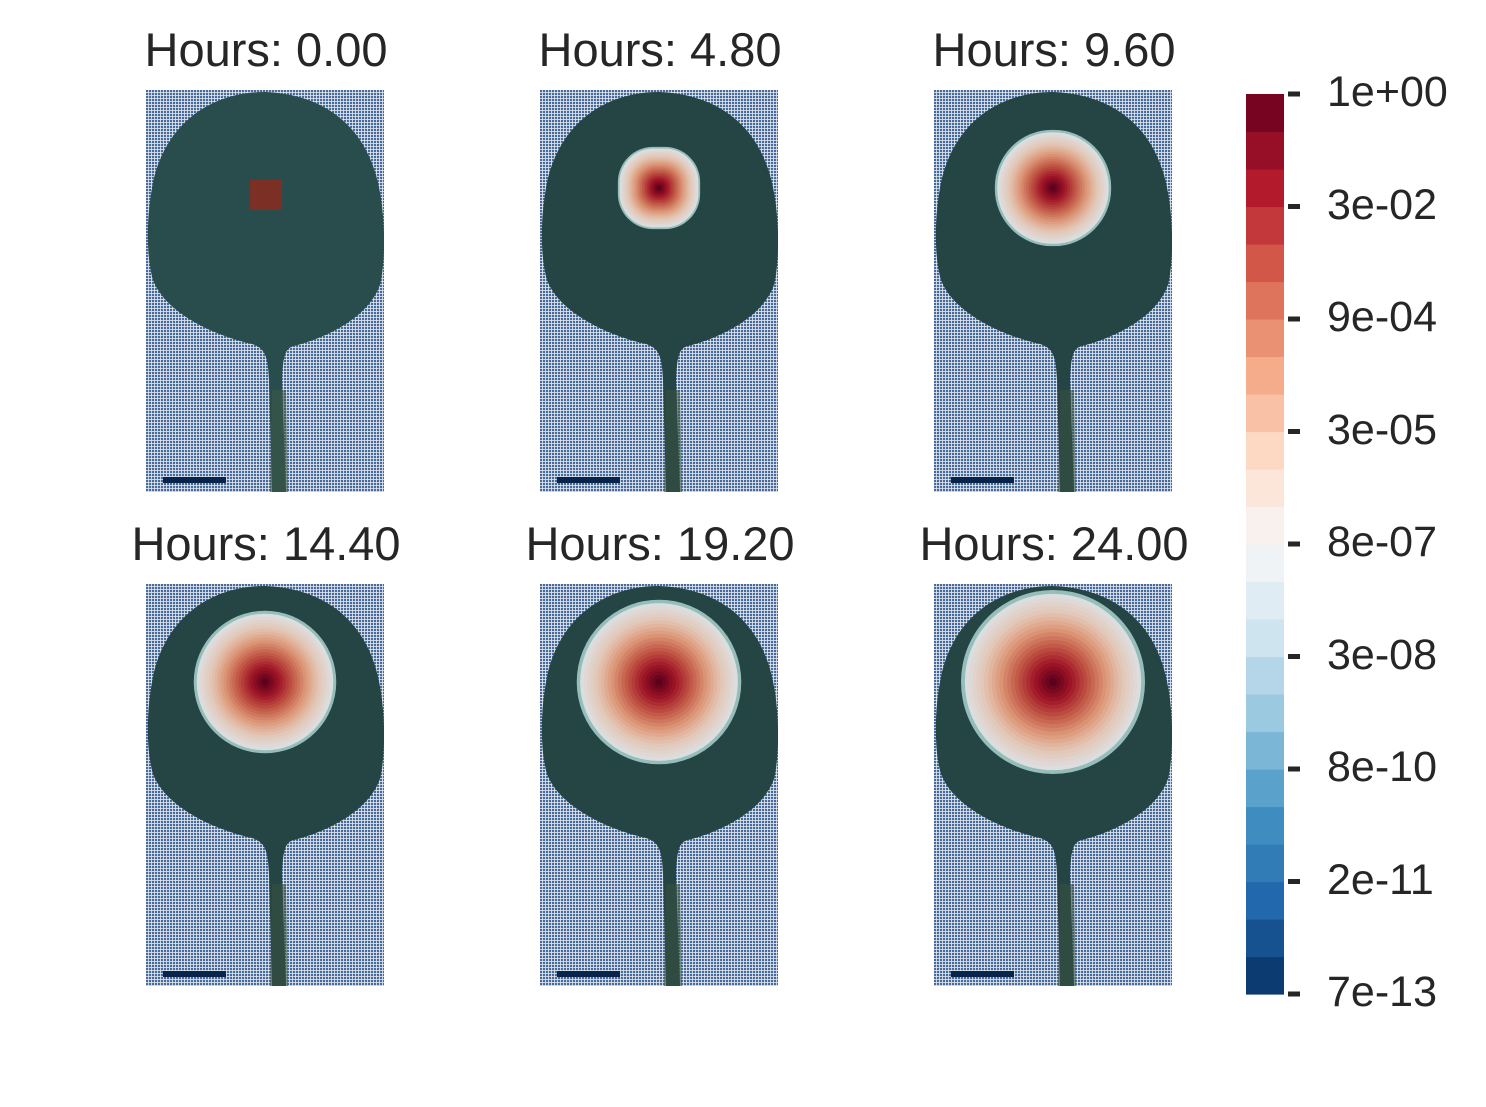 Image resolution: width=1486 pixels, height=1107 pixels. What do you see at coordinates (1382, 542) in the screenshot?
I see `colorbar-tick-label: 8e-07` at bounding box center [1382, 542].